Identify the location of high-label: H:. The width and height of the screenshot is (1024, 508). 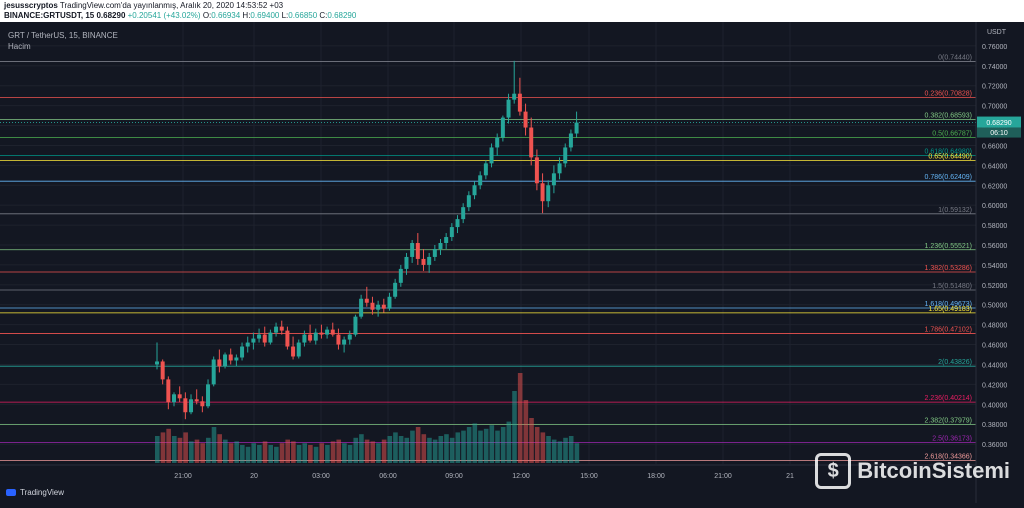
(246, 15).